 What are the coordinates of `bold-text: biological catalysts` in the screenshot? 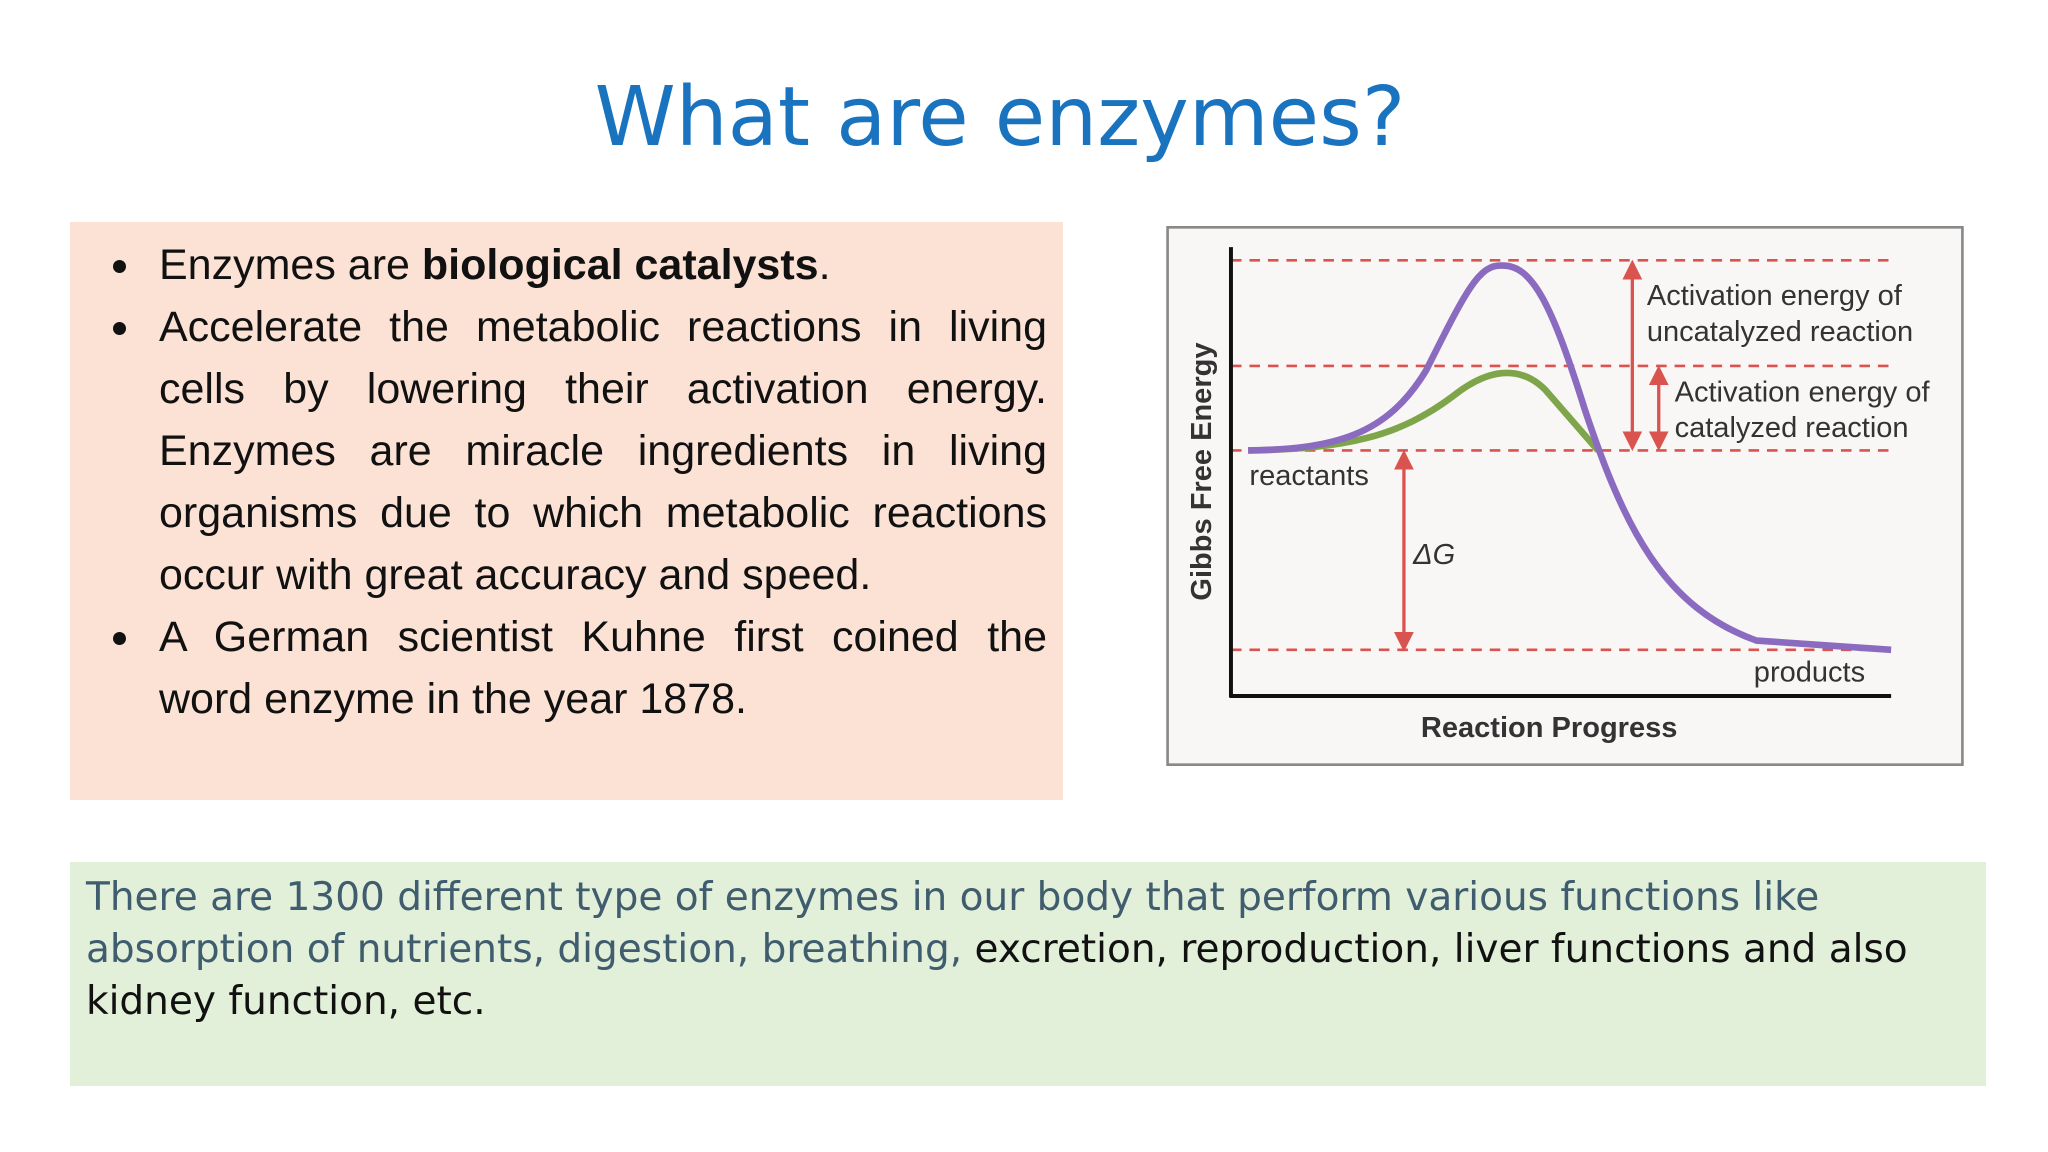 It's located at (620, 265).